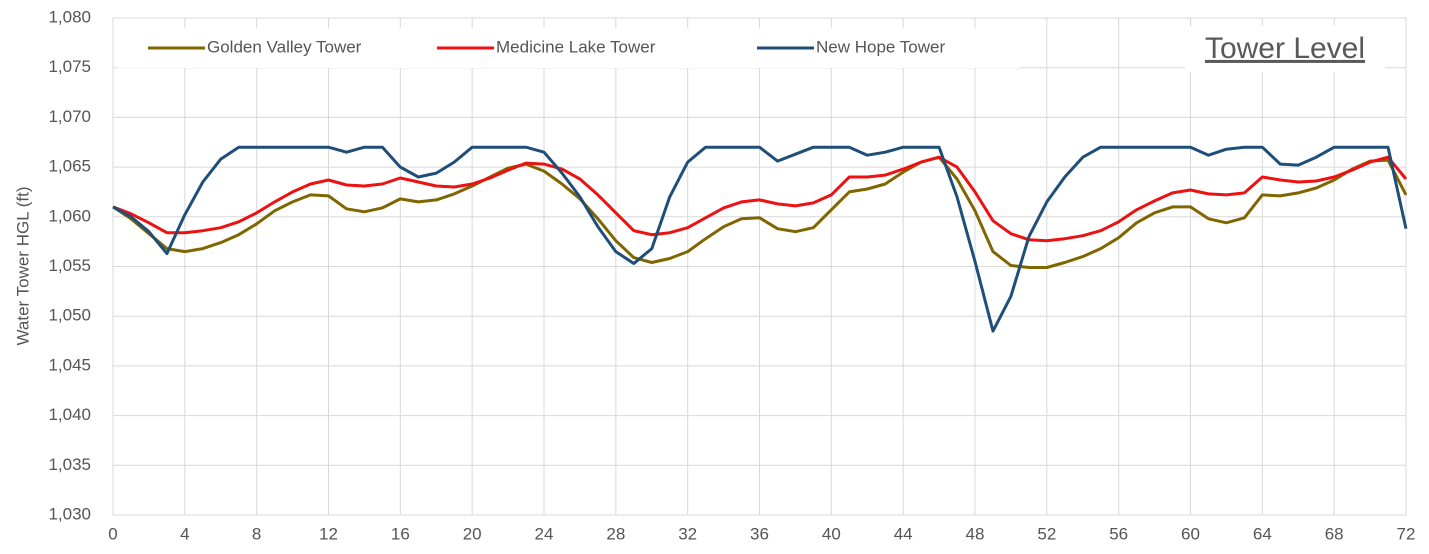  I want to click on x-tick-label: 48, so click(975, 533).